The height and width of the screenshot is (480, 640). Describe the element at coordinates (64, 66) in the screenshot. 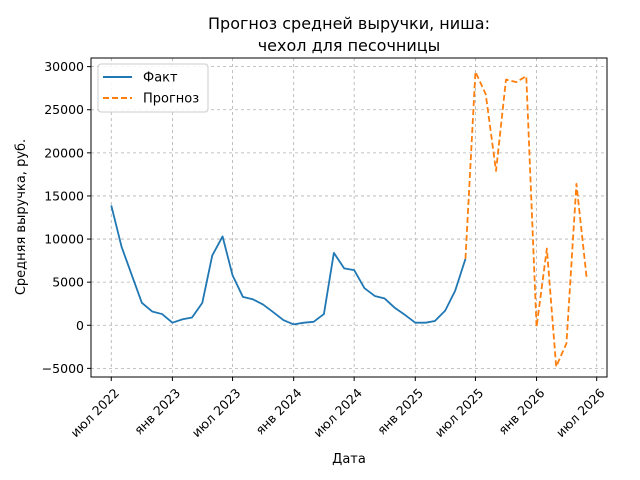

I see `y-tick-label: 30000` at that location.